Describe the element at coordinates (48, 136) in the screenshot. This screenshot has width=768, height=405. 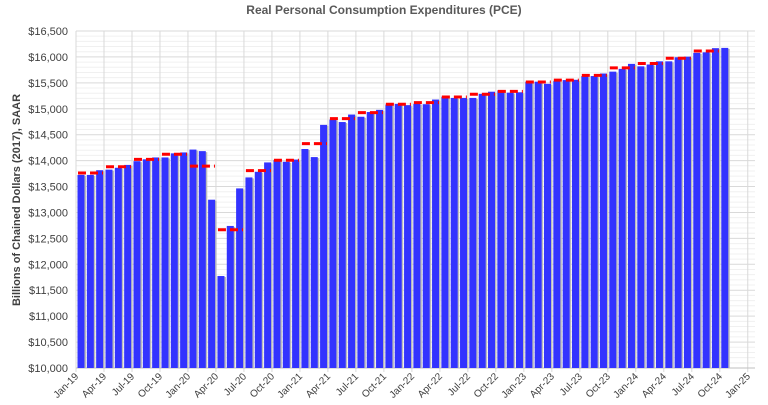
I see `y-tick-label: $14,500` at that location.